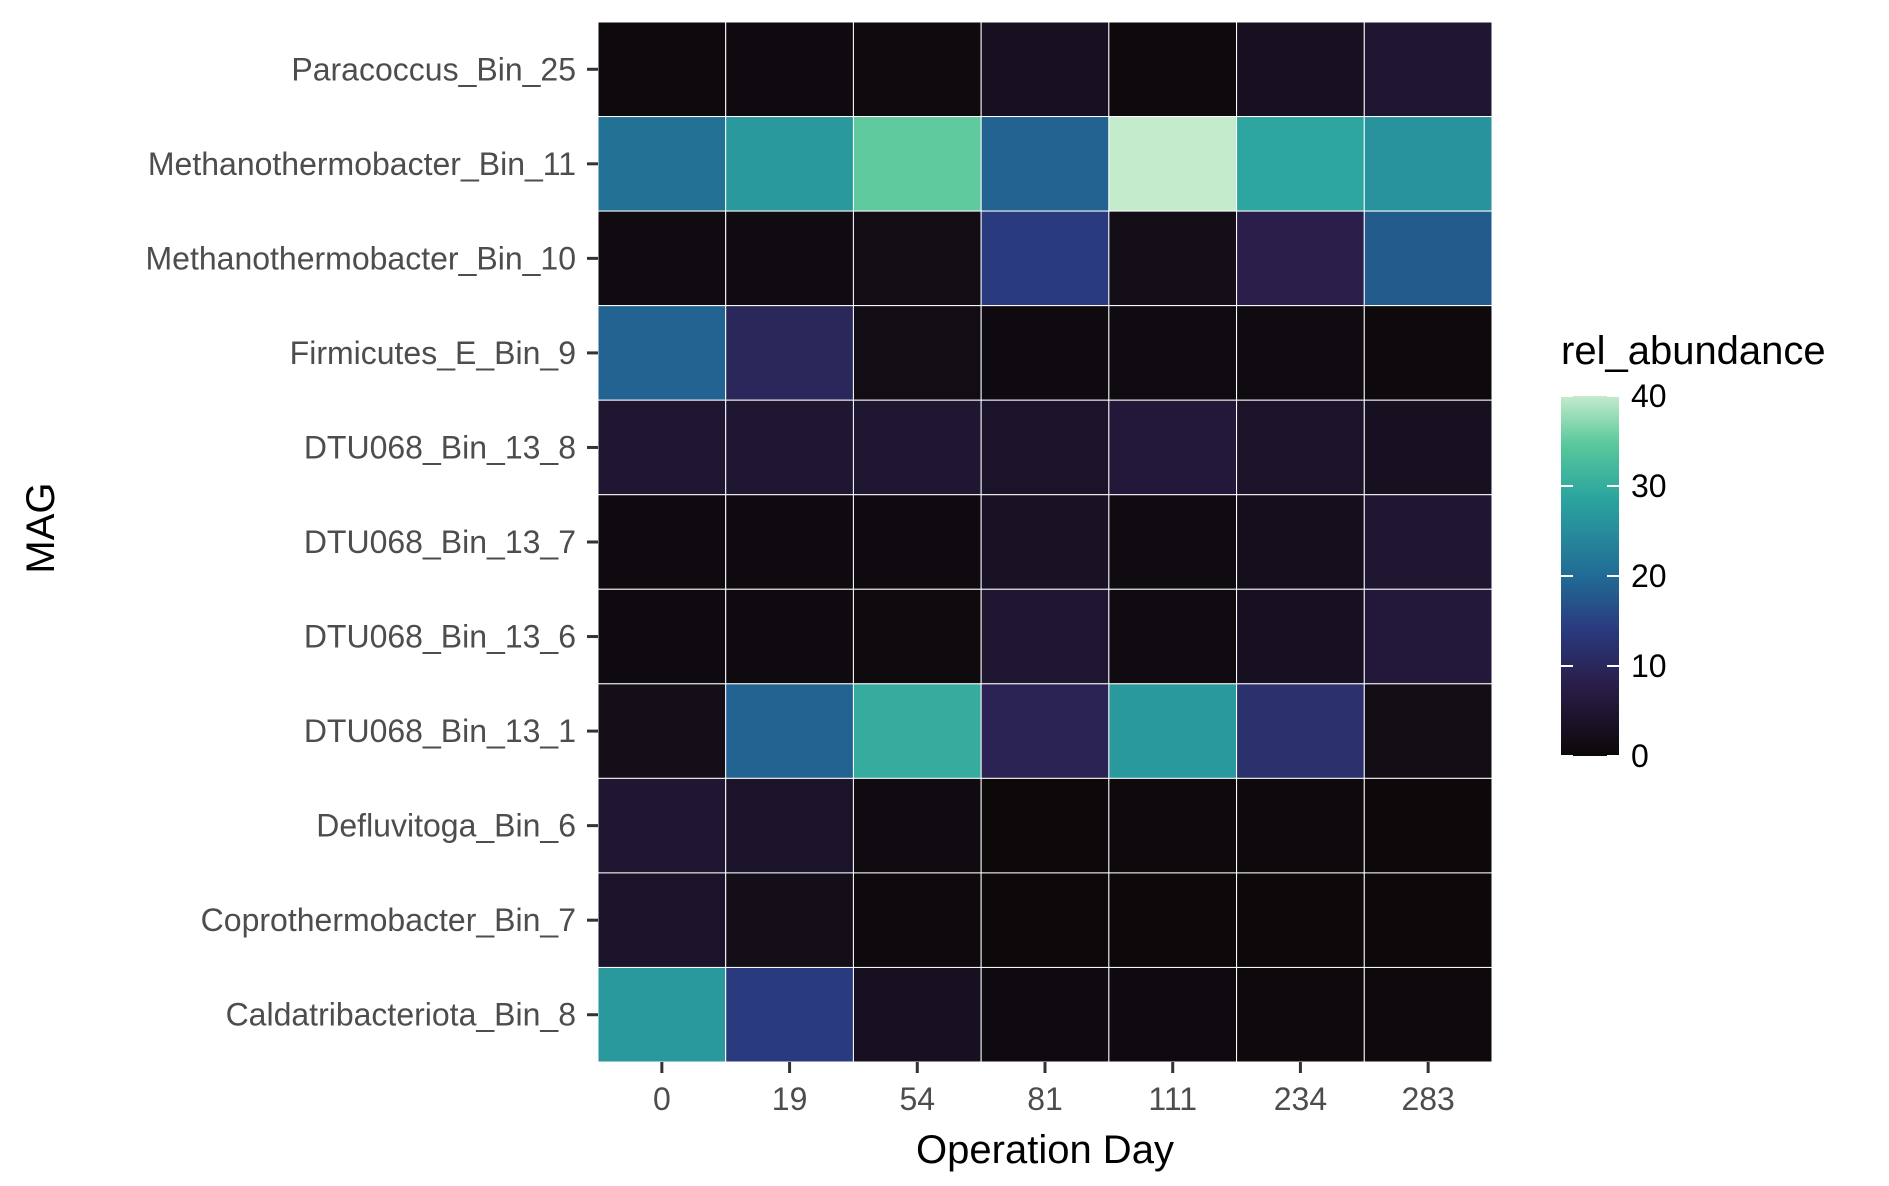 The image size is (1889, 1186). I want to click on colorbar-tick-label: 40, so click(1649, 396).